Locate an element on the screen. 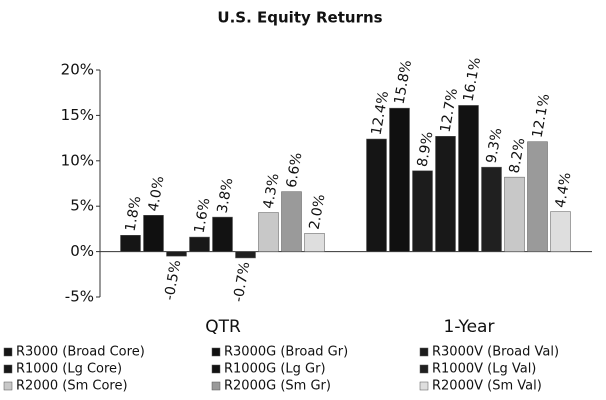 The image size is (606, 400). legend-label: R3000G (Broad Gr) is located at coordinates (286, 352).